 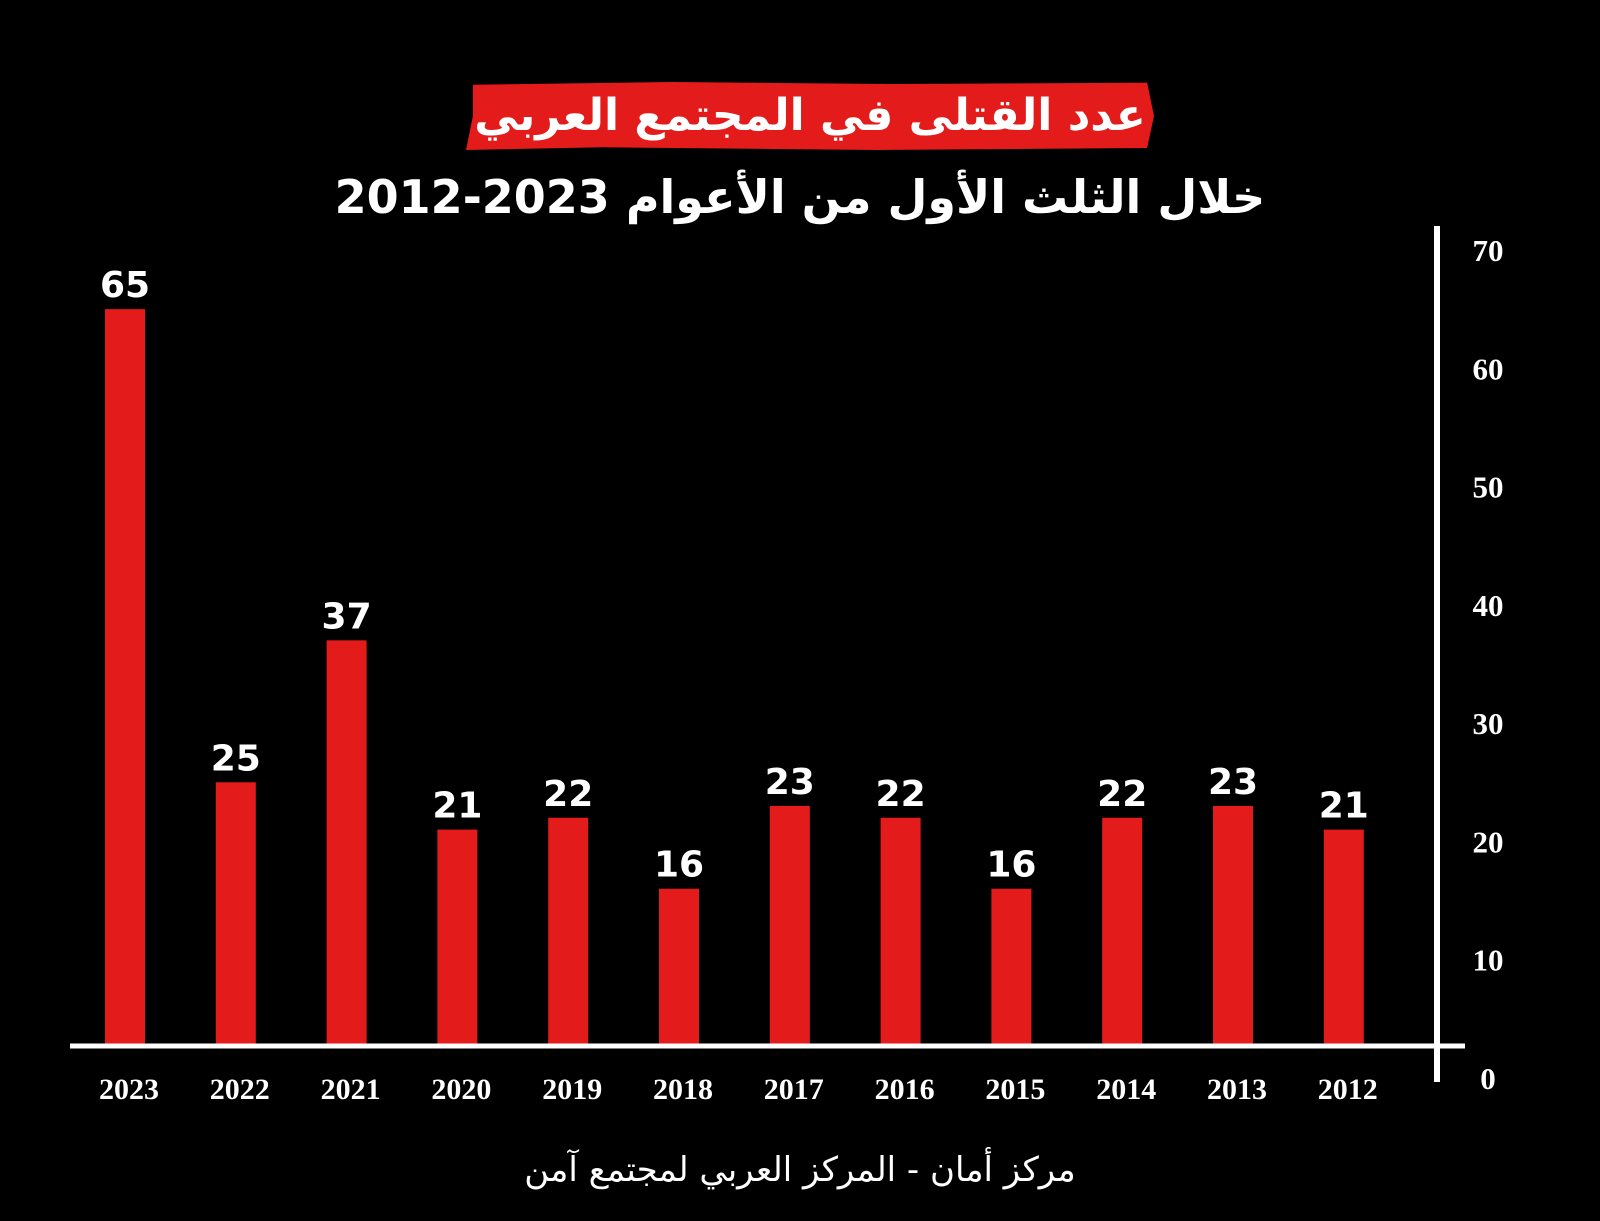 I want to click on y-tick-70: 70, so click(x=1488, y=250).